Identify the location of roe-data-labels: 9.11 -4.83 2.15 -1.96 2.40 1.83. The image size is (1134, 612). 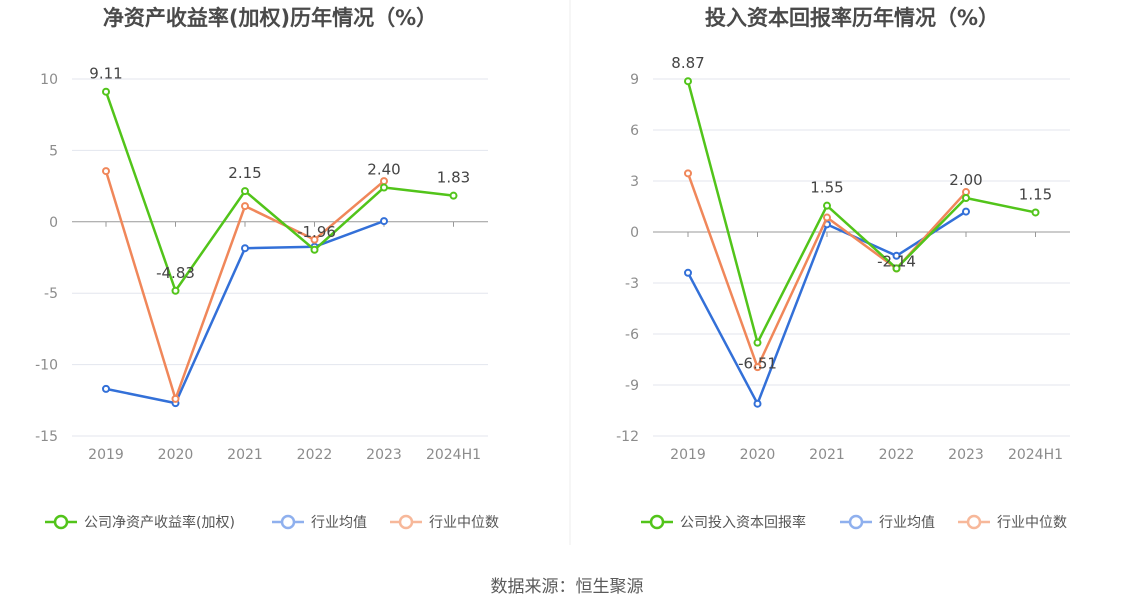
(279, 173).